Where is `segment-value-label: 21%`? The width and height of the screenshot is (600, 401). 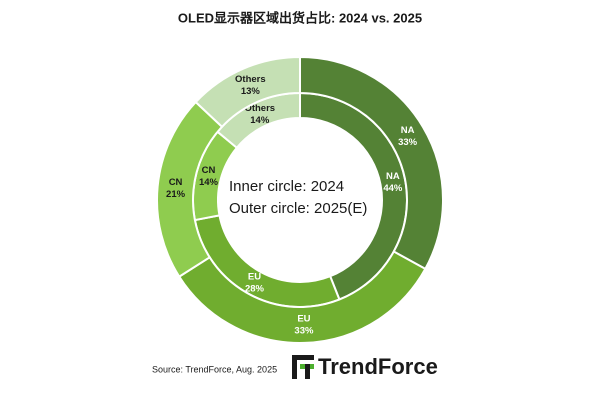 segment-value-label: 21% is located at coordinates (176, 194).